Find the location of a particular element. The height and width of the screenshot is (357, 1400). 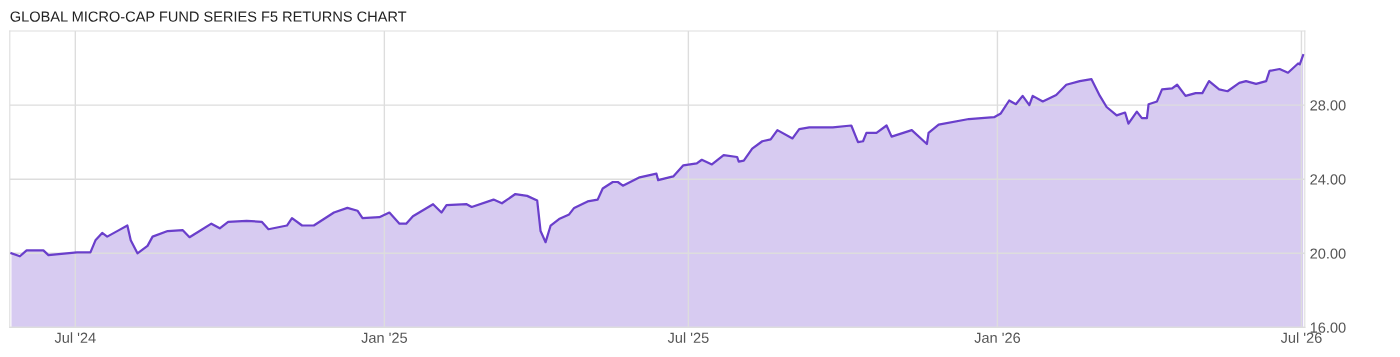

x-tick-label: Jan '25 is located at coordinates (384, 337).